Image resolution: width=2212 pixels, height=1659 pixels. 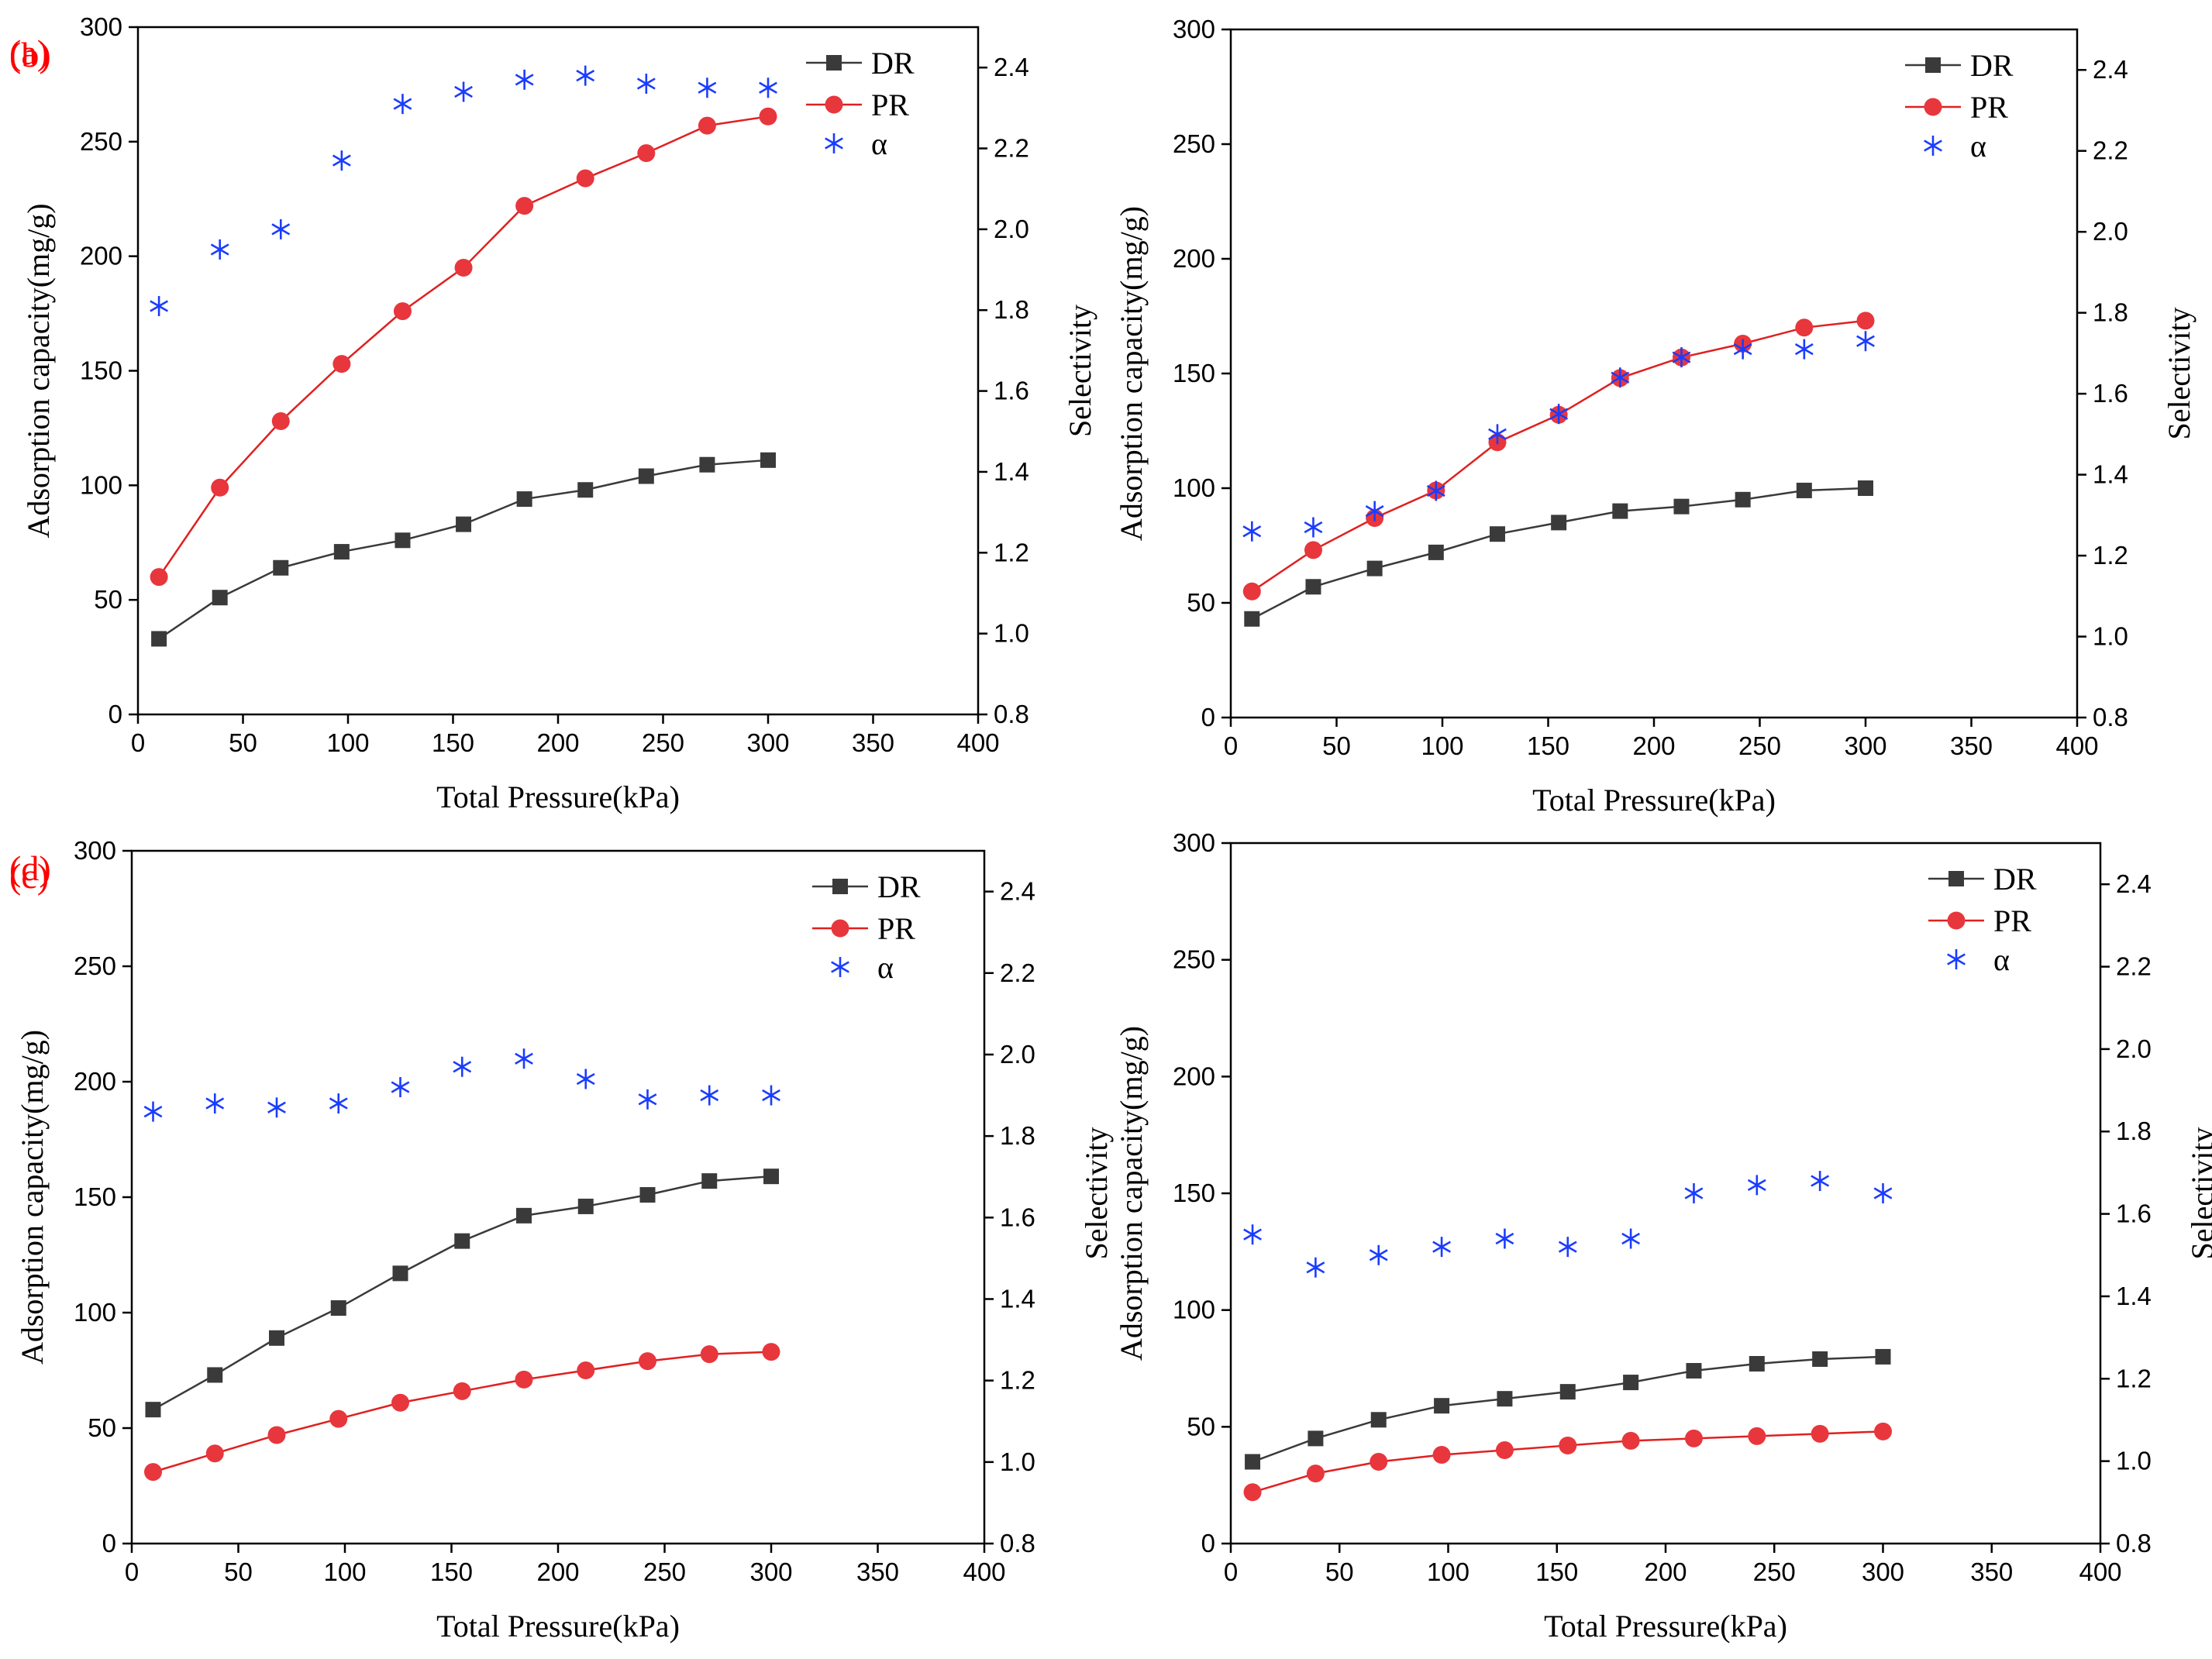 What do you see at coordinates (29, 52) in the screenshot?
I see `panel-label: (a)` at bounding box center [29, 52].